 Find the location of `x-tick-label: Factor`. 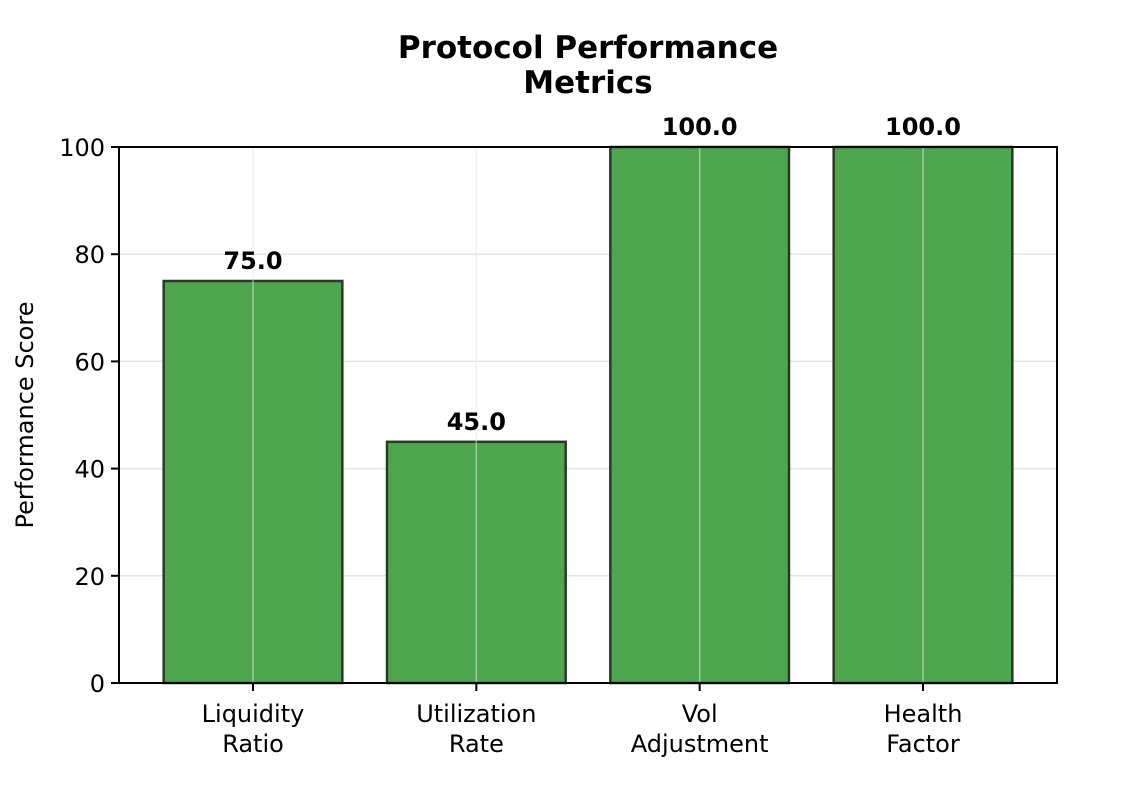

x-tick-label: Factor is located at coordinates (923, 744).